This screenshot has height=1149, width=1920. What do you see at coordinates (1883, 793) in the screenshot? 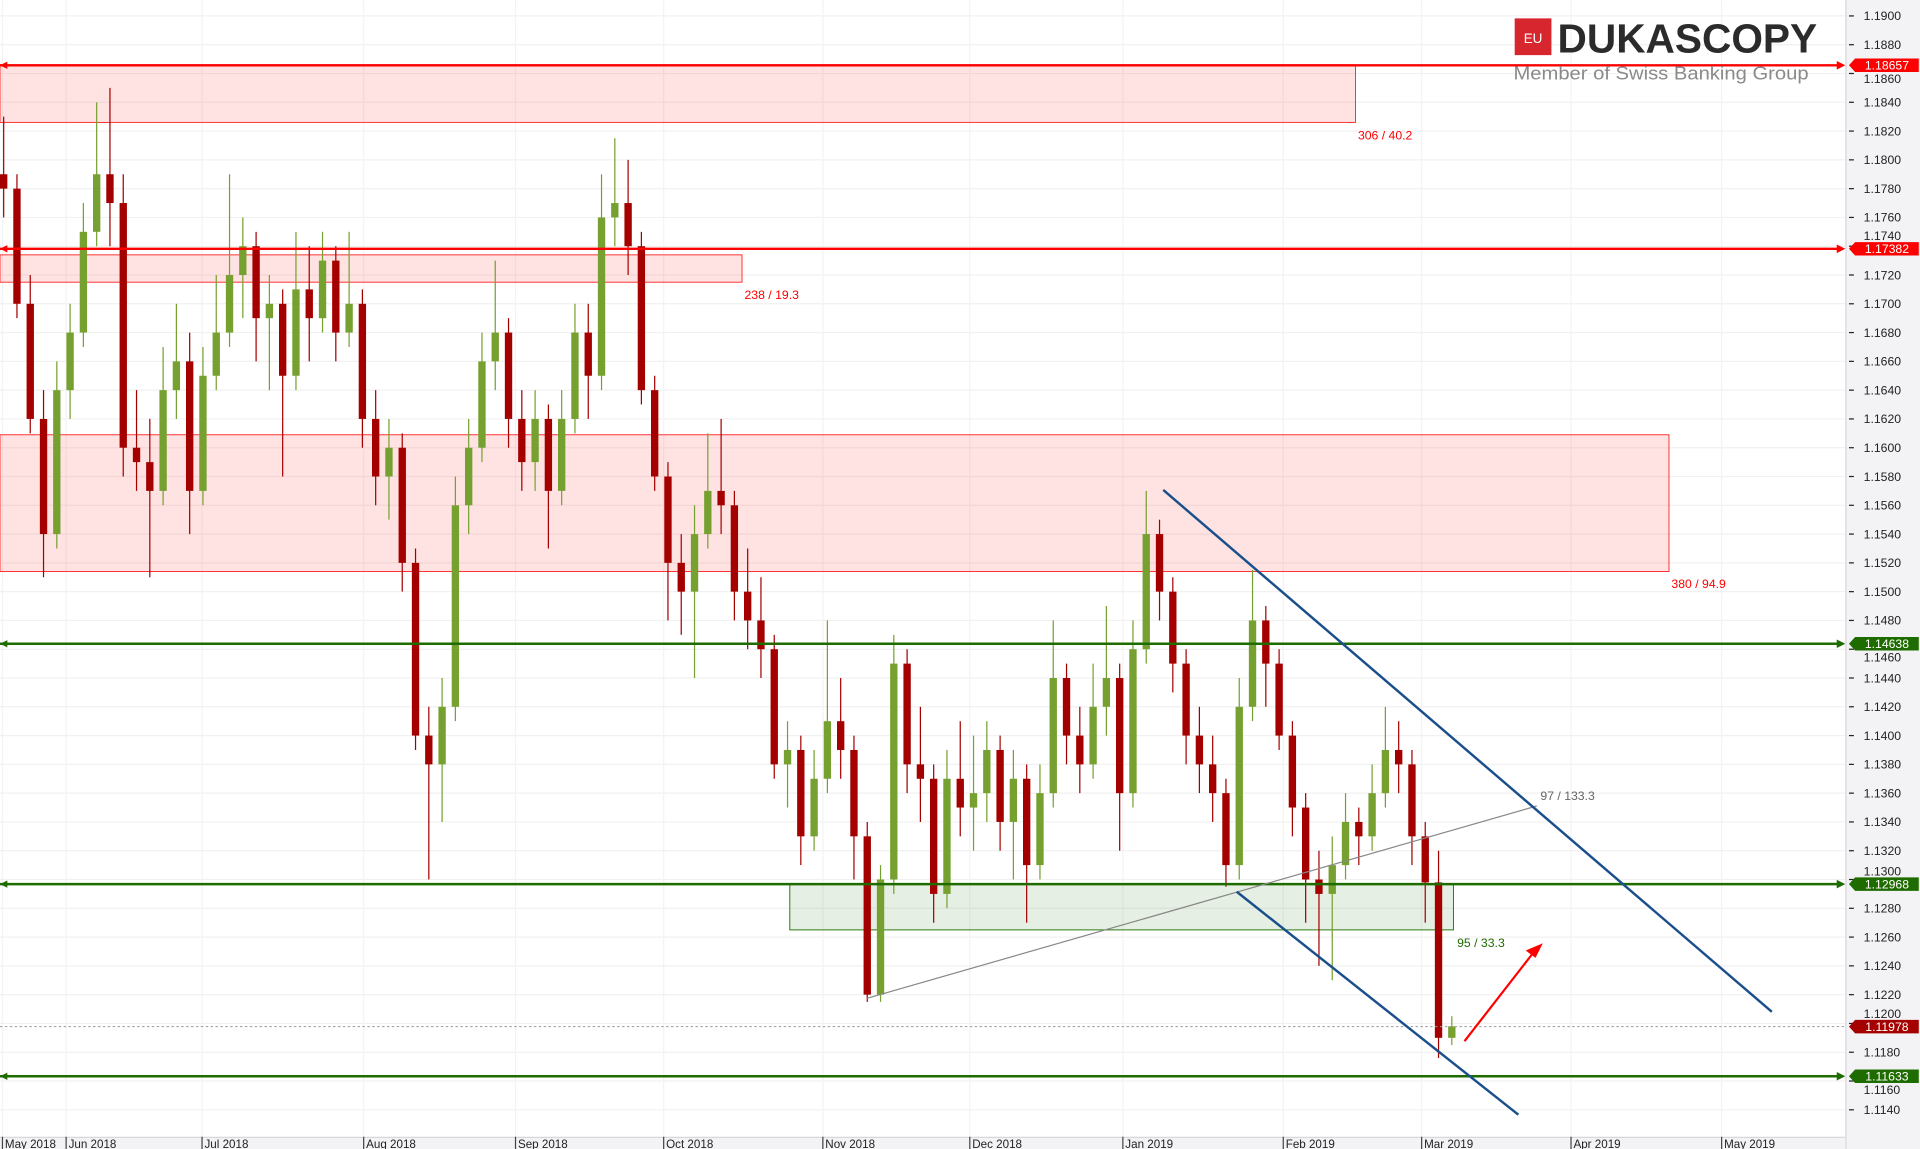
I see `y-tick-label: 1.1360` at bounding box center [1883, 793].